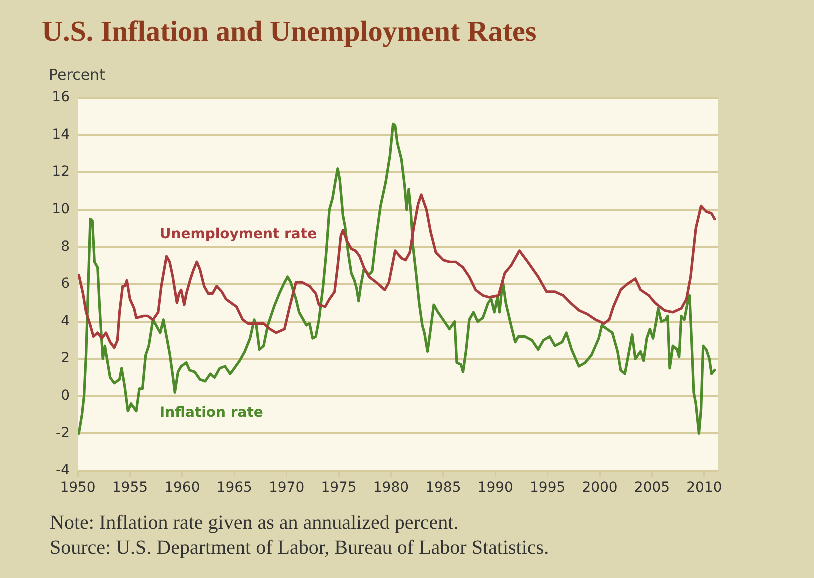 The image size is (814, 578). I want to click on y-tick-label: 14, so click(61, 134).